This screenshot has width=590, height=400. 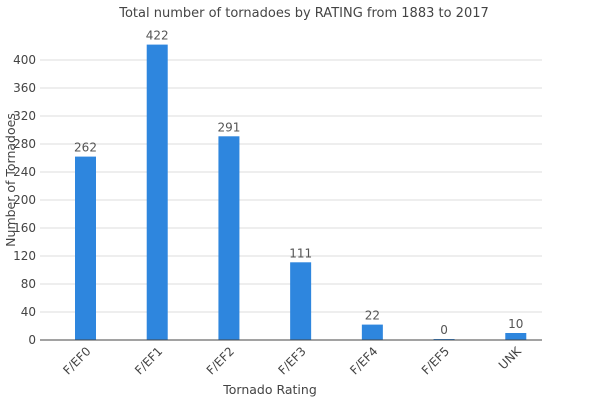 What do you see at coordinates (32, 340) in the screenshot?
I see `y-tick-label: 0` at bounding box center [32, 340].